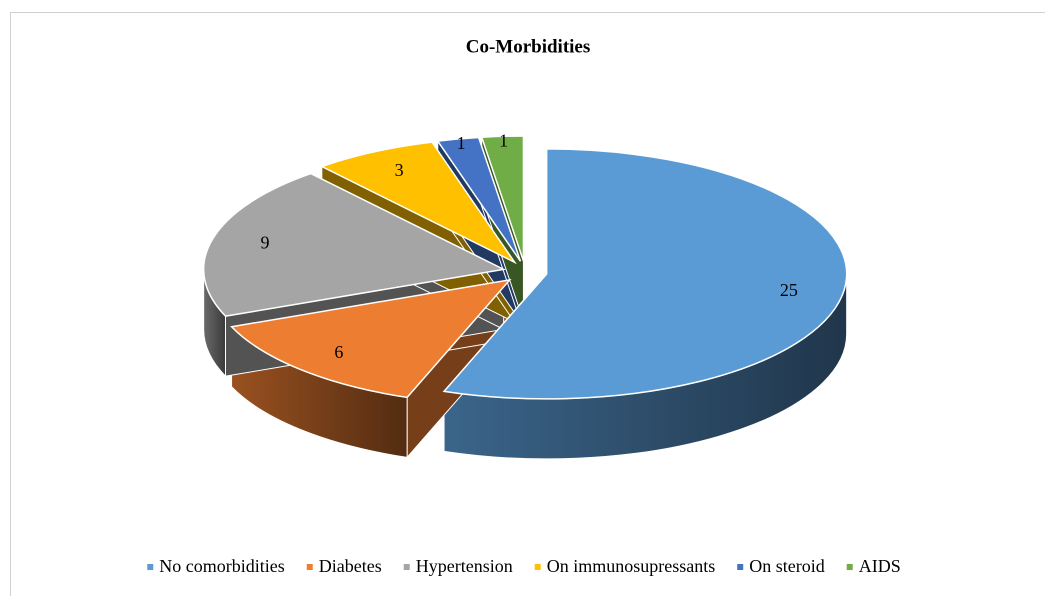 Image resolution: width=1045 pixels, height=596 pixels. Describe the element at coordinates (631, 566) in the screenshot. I see `legend-label: On immunosupressants` at that location.